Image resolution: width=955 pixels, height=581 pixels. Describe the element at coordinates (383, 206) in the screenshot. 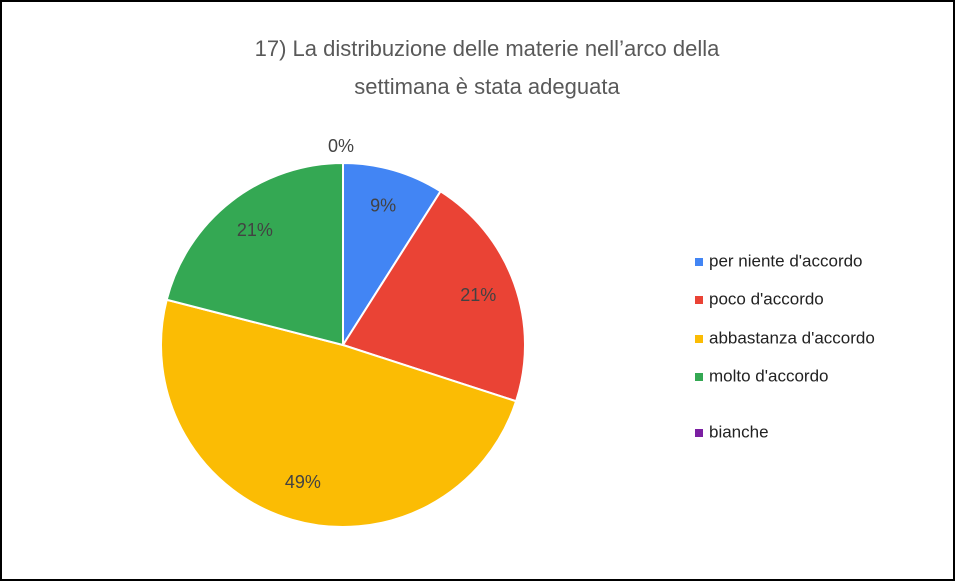

I see `data-label: 9%` at that location.